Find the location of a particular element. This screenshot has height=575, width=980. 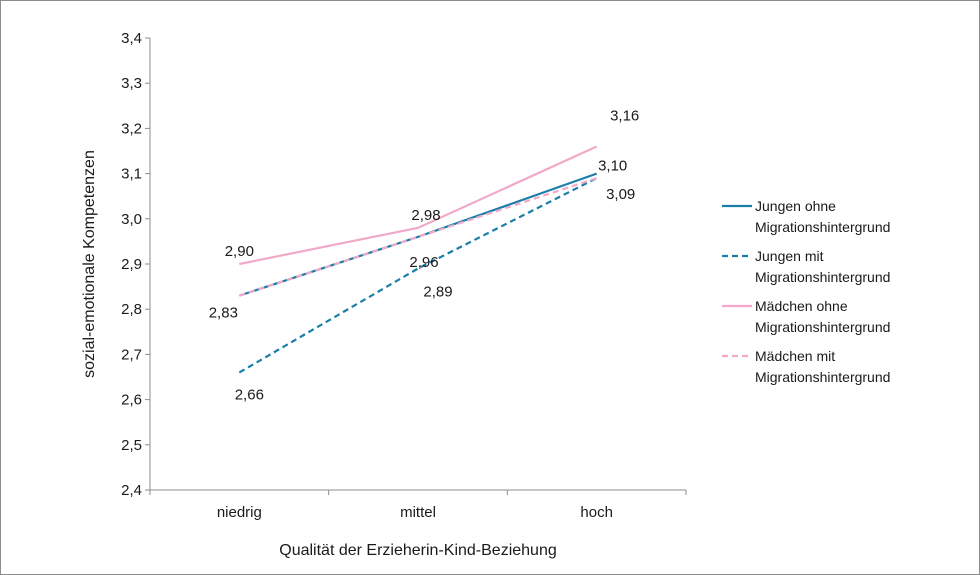

legend-label: Jungen ohne is located at coordinates (795, 206).